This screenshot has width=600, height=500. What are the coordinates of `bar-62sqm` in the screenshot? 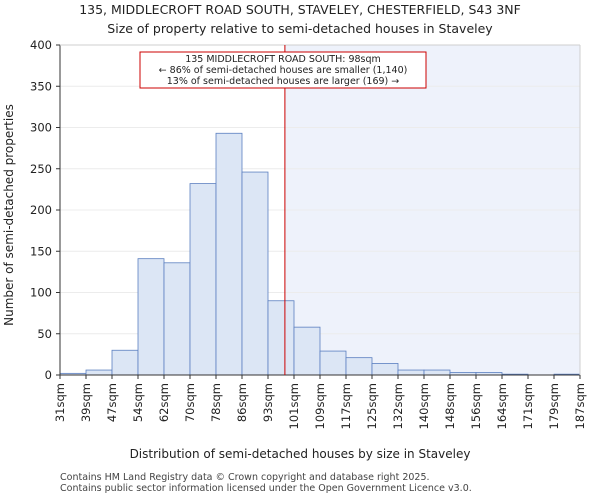 It's located at (177, 319).